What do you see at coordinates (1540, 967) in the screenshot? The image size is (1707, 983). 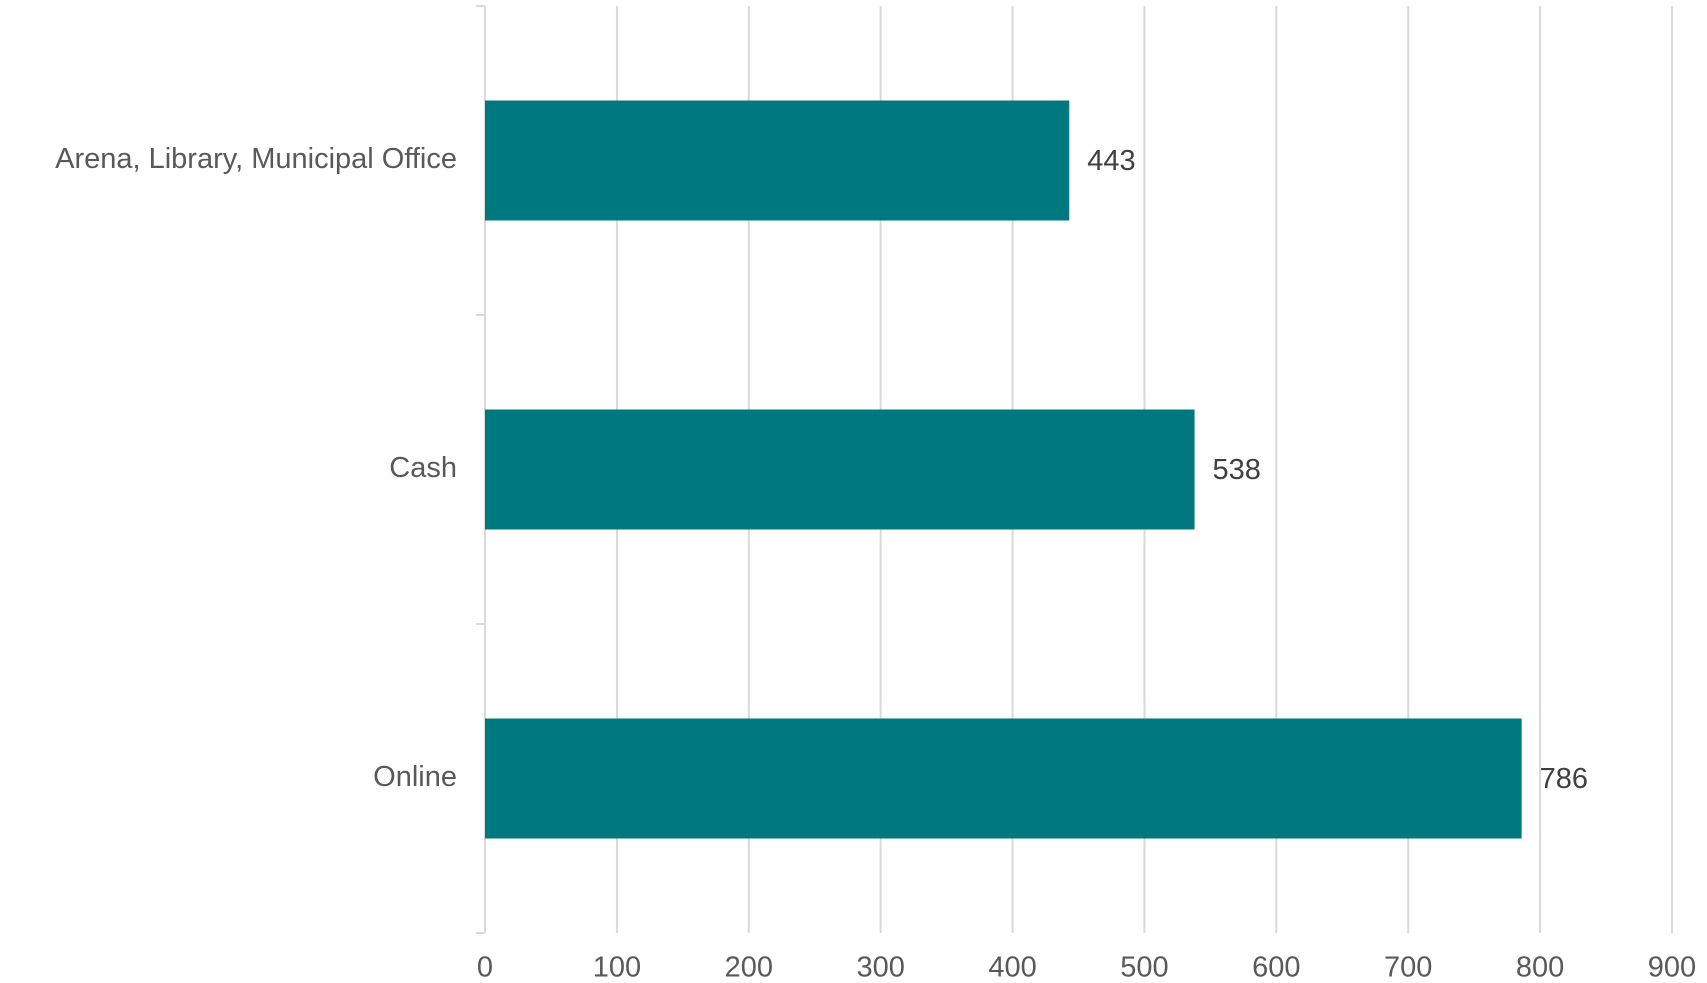 I see `x-tick-label: 800` at bounding box center [1540, 967].